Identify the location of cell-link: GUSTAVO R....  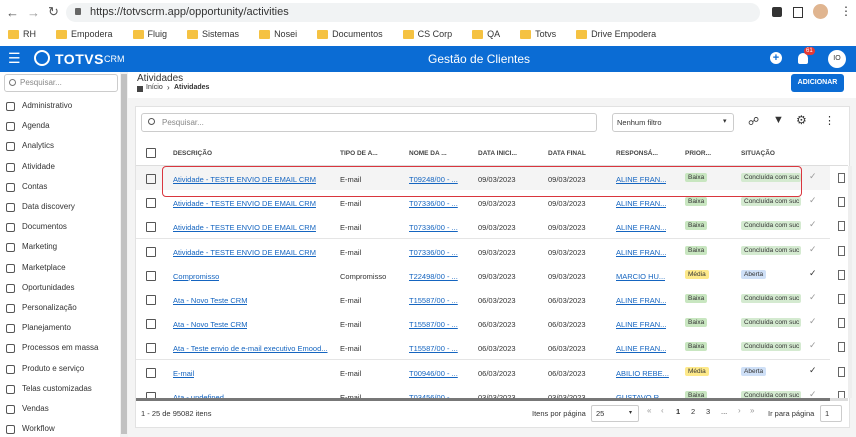
(641, 395).